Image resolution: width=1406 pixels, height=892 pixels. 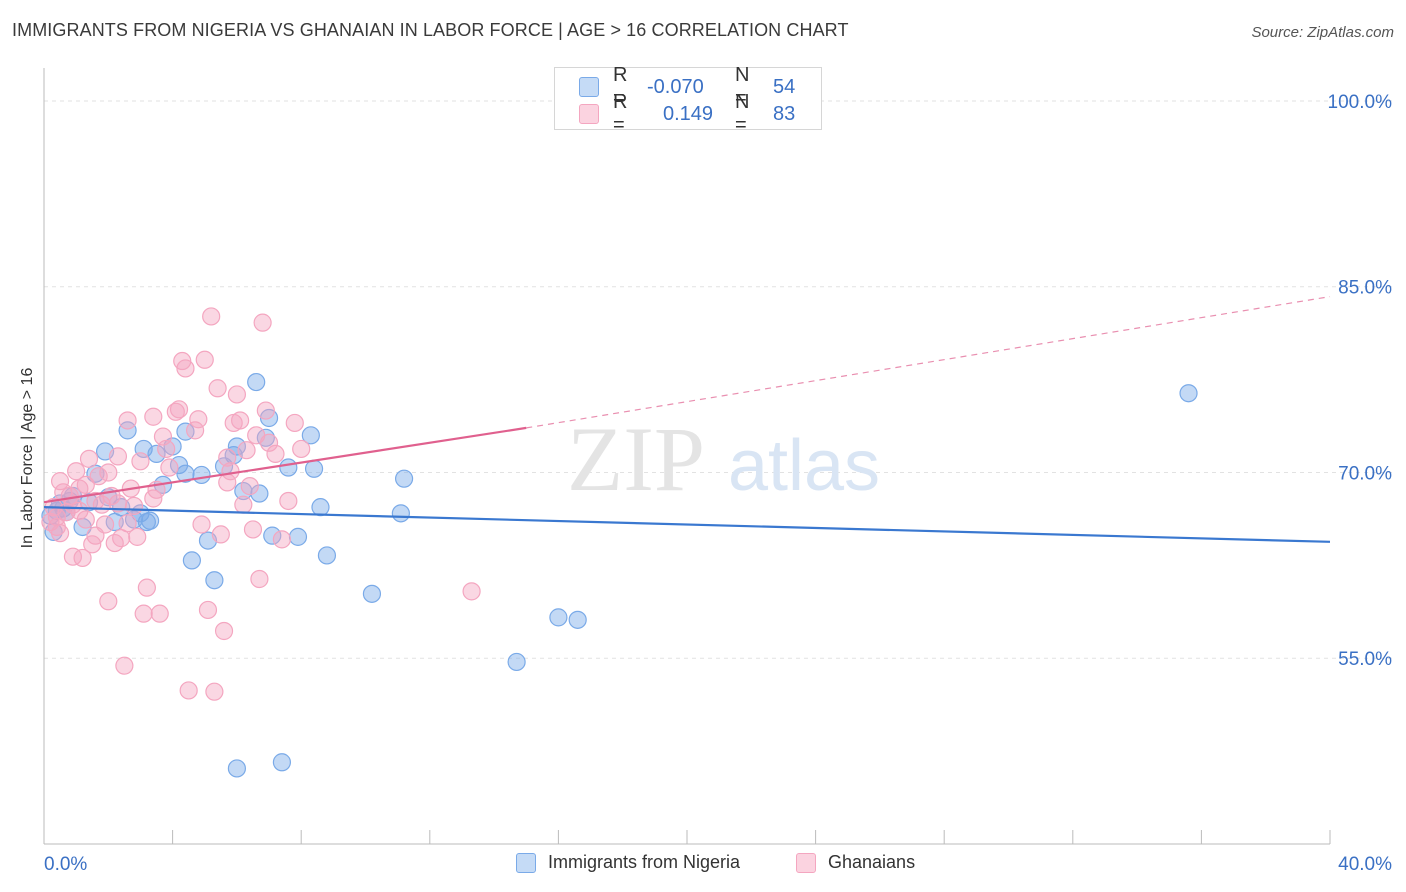 I want to click on trend-line-ghanaians-extrapolated, so click(x=928, y=362).